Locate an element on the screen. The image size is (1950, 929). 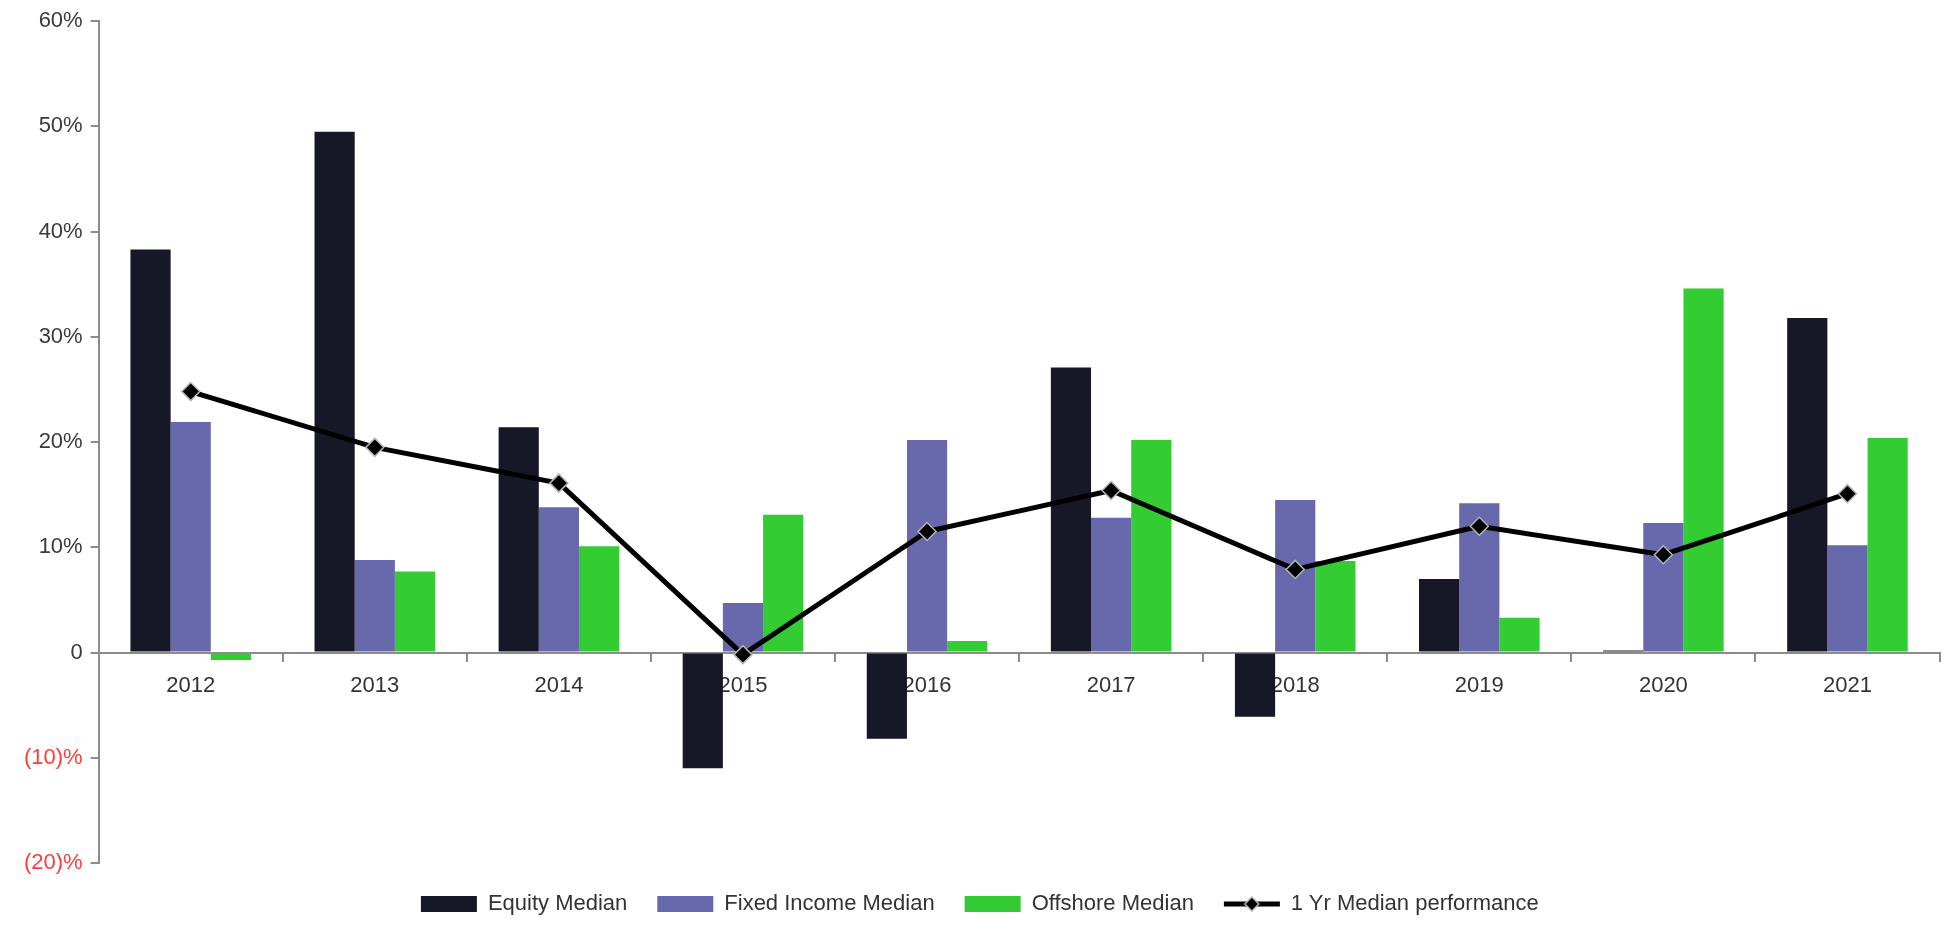
legend-label: 1 Yr Median performance is located at coordinates (1414, 903).